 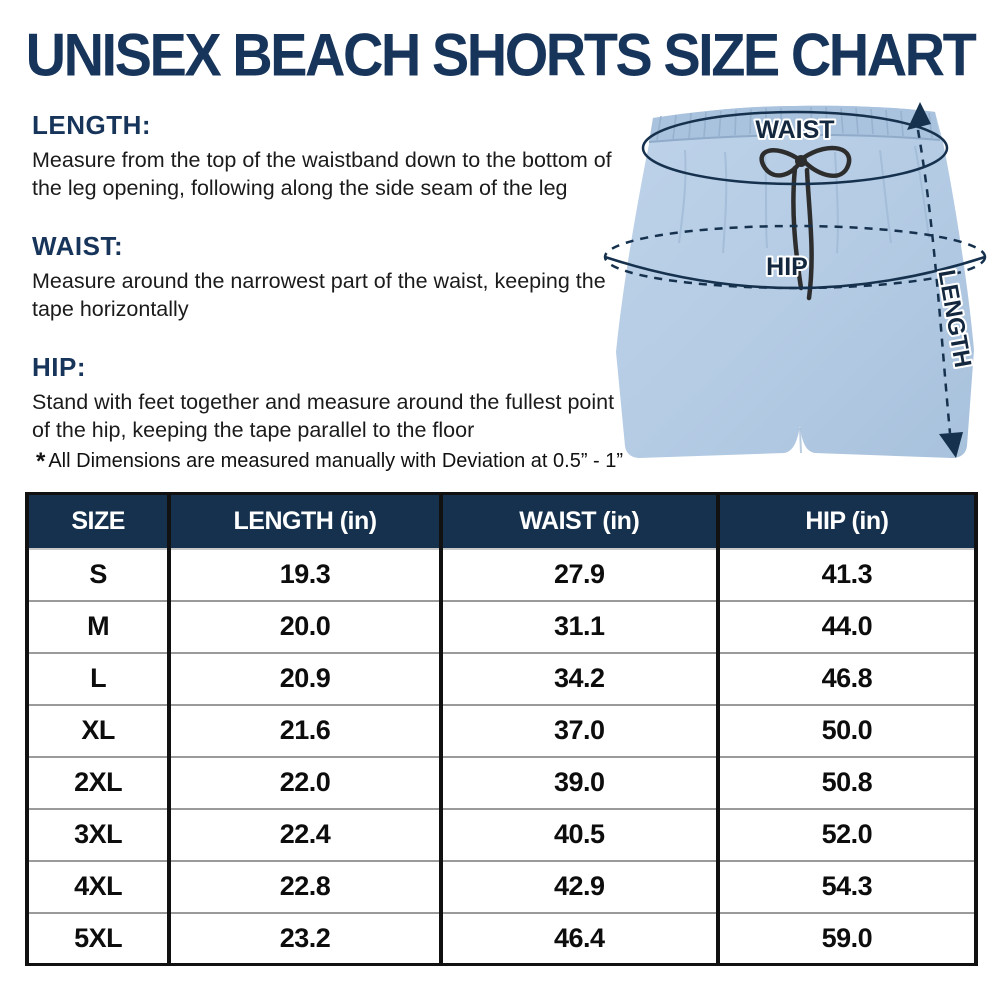 What do you see at coordinates (305, 938) in the screenshot?
I see `length-cell: 23.2` at bounding box center [305, 938].